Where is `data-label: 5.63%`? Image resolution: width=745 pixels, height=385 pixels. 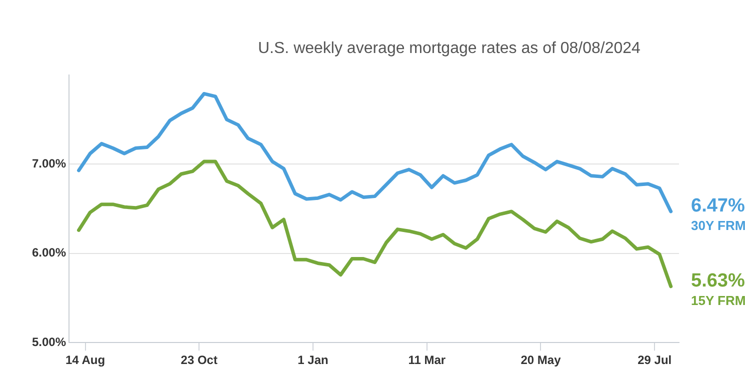
data-label: 5.63% is located at coordinates (718, 281).